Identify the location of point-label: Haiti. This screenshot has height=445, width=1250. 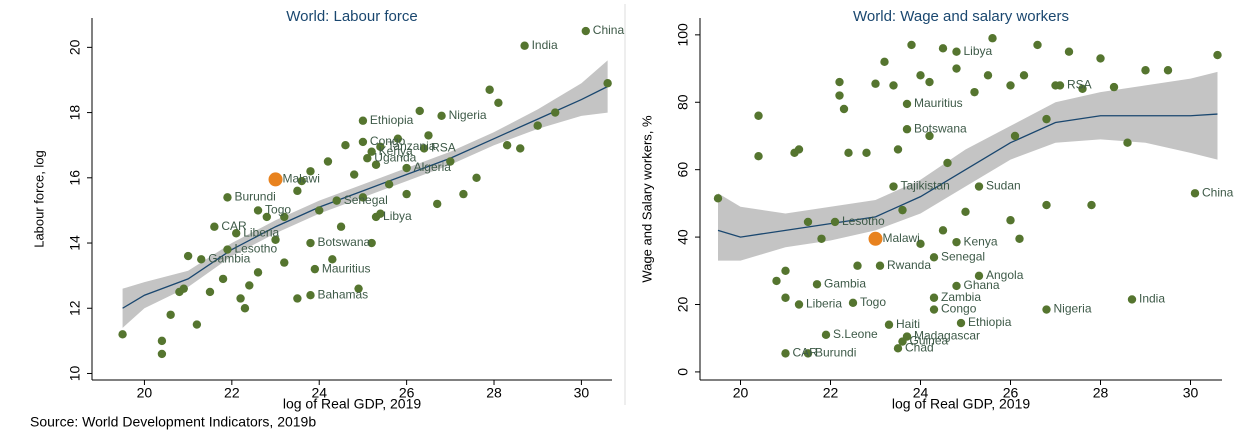
(908, 324).